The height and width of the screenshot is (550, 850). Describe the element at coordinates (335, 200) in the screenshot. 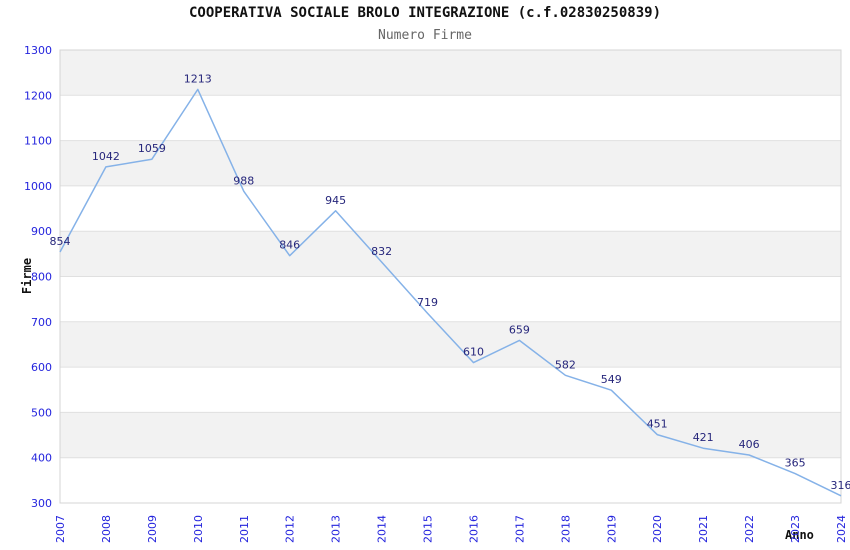

I see `data-point-label: 945` at that location.